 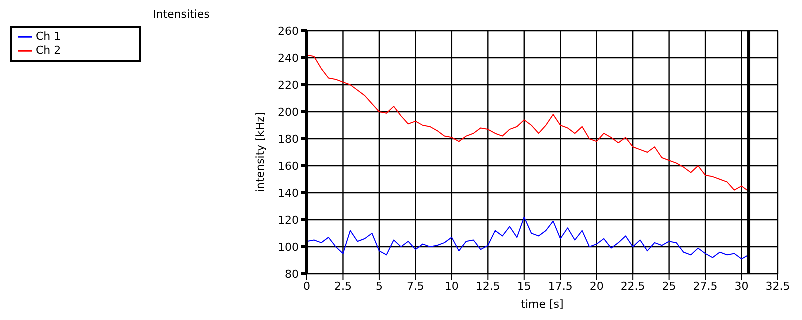 I want to click on y-tick-label: 140, so click(x=288, y=193).